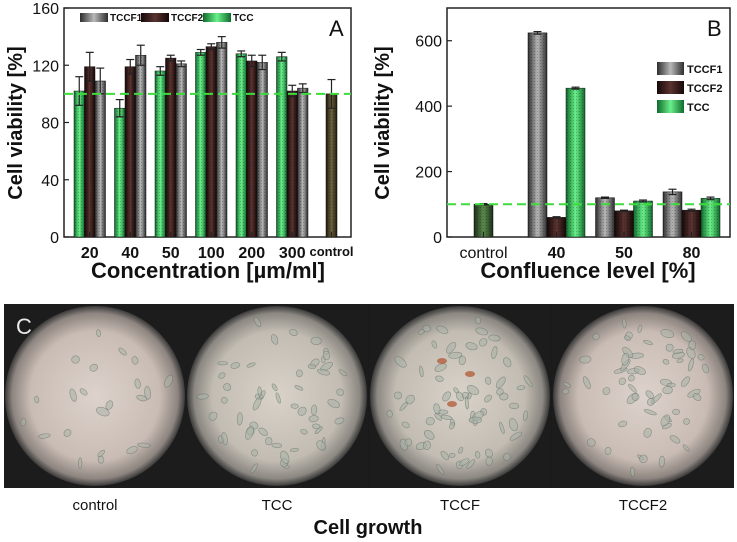  Describe the element at coordinates (155, 17) in the screenshot. I see `legend-swatch-tccf2` at that location.